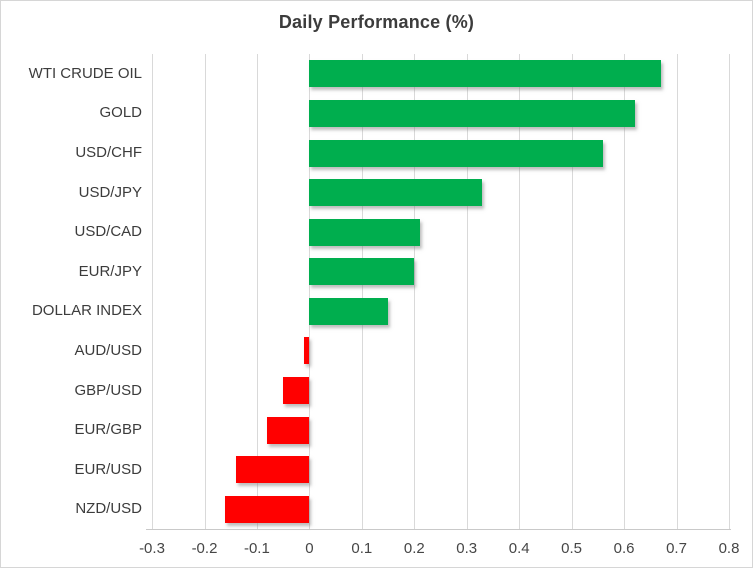 This screenshot has height=568, width=753. I want to click on x-tick-label: 0.2, so click(414, 548).